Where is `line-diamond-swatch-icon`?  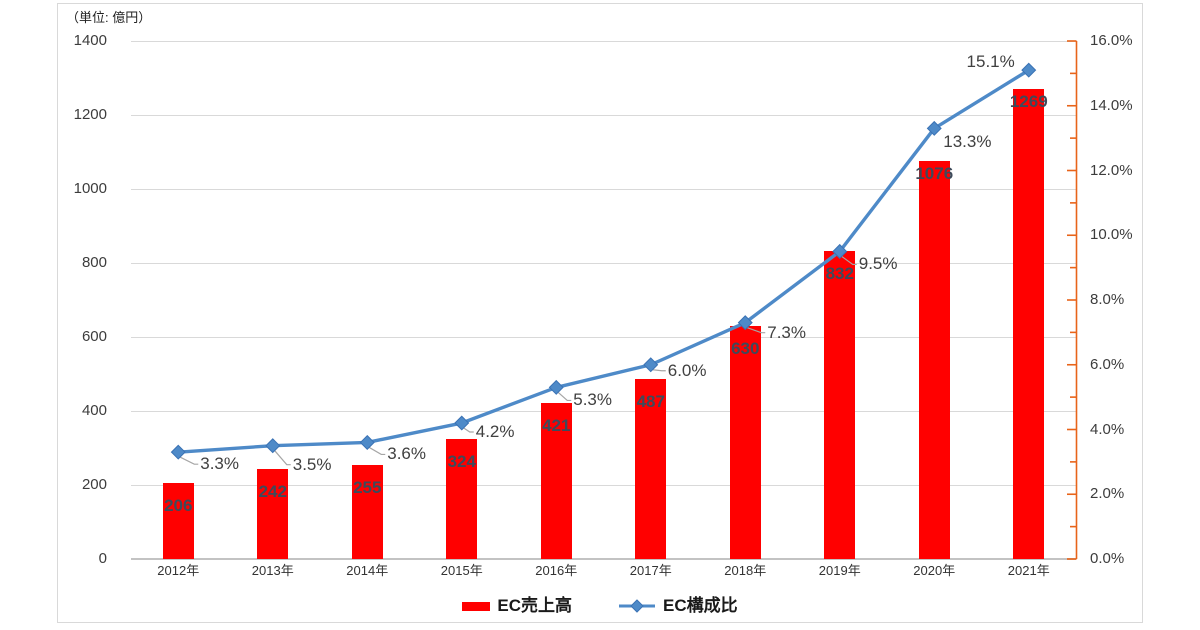 line-diamond-swatch-icon is located at coordinates (637, 606).